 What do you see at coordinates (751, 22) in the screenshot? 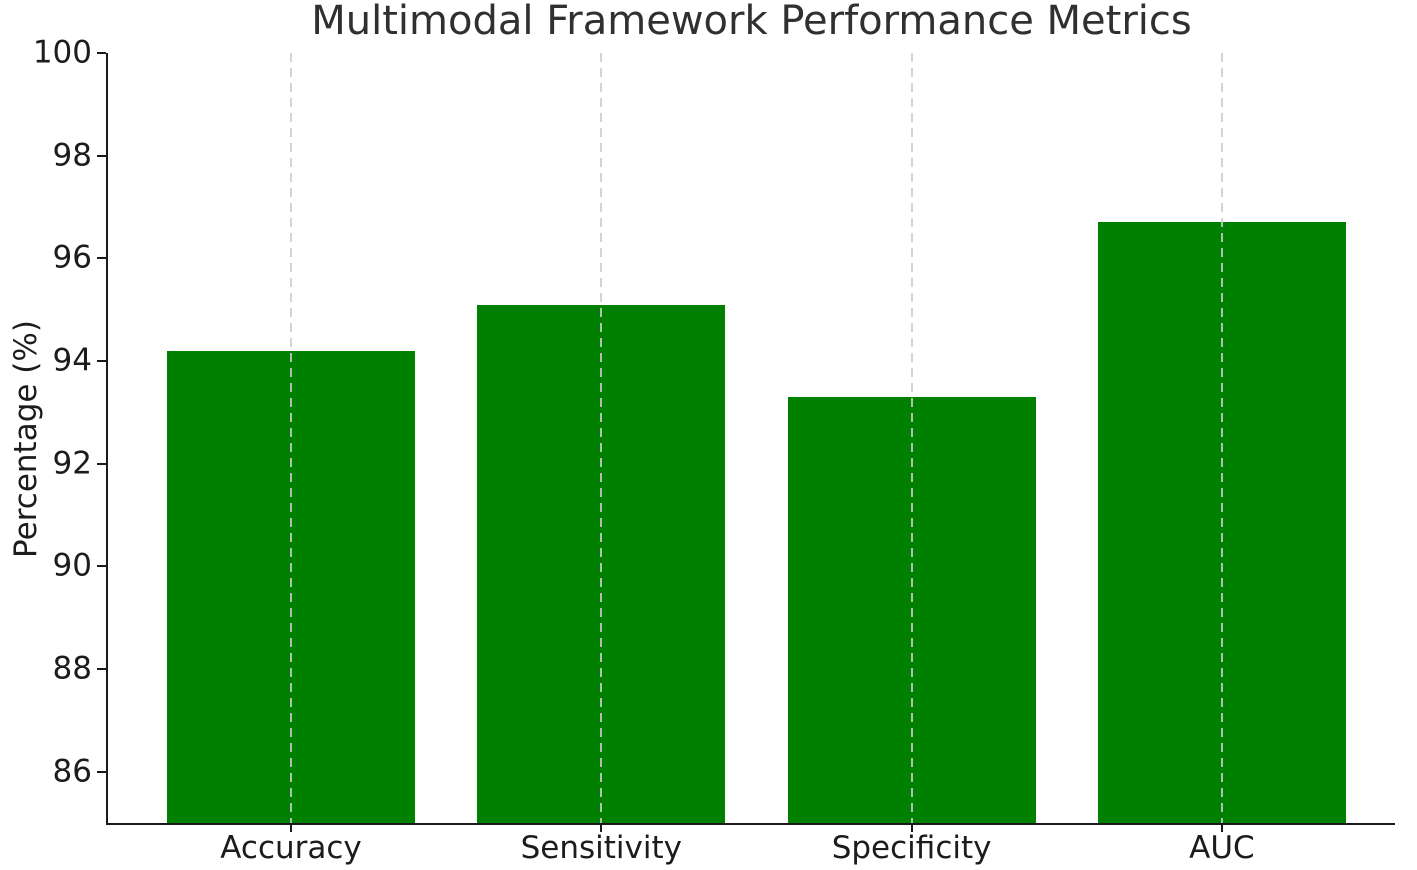
I see `chart-title: Multimodal Framework Performance Metrics` at bounding box center [751, 22].